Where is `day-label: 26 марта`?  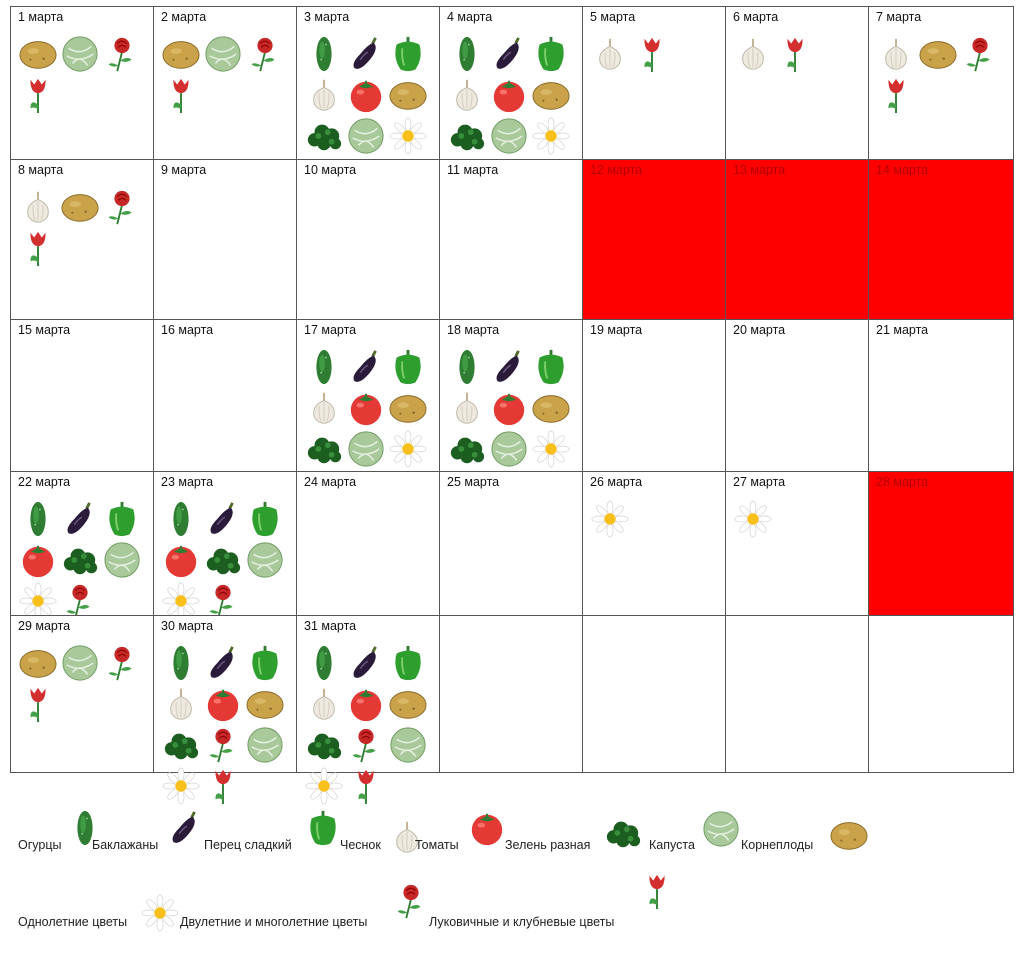
day-label: 26 марта is located at coordinates (616, 482).